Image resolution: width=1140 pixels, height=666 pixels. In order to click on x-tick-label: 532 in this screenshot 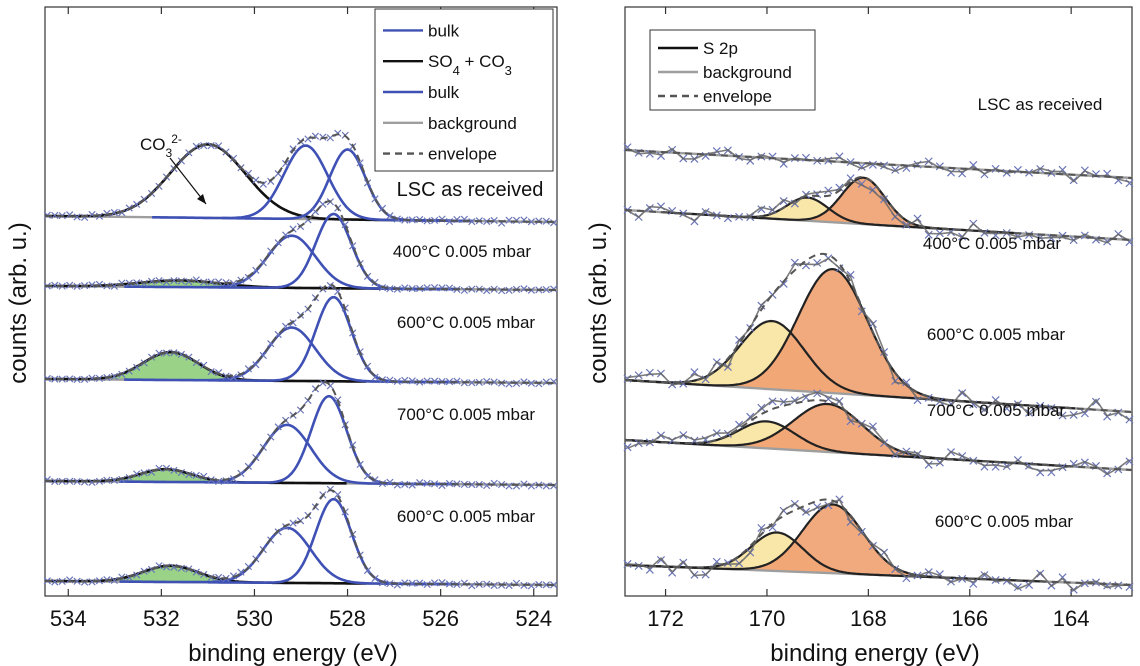, I will do `click(161, 618)`.